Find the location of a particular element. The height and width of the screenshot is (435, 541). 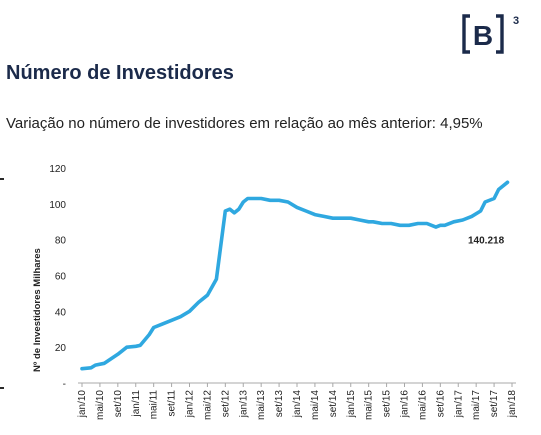

data-label-last-value: 140.218 is located at coordinates (486, 240).